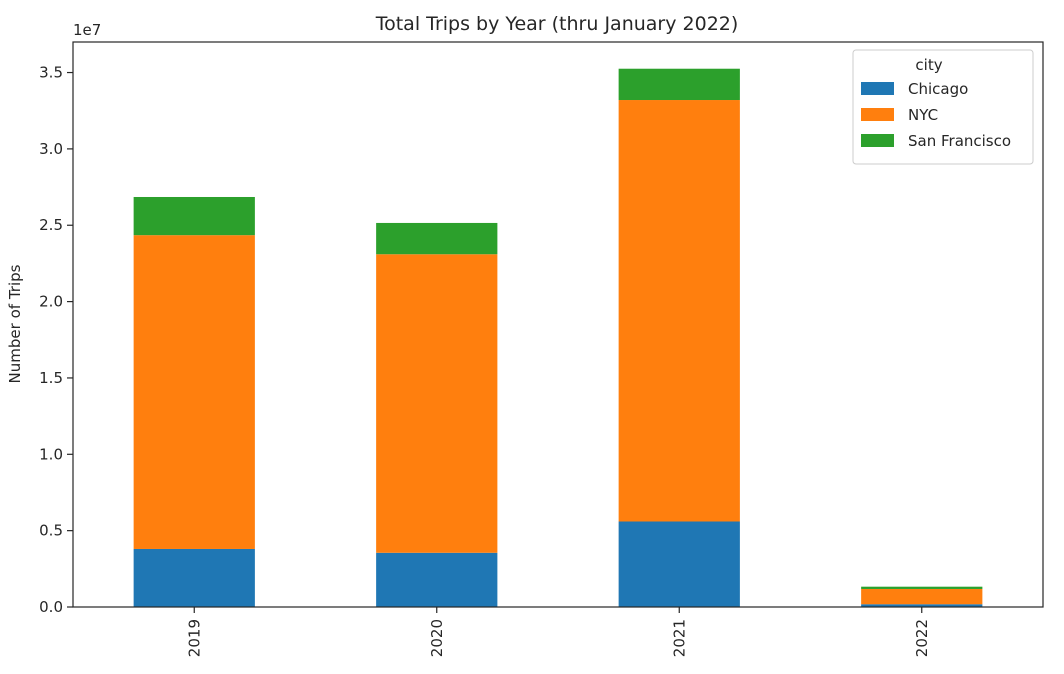  I want to click on bar-nyc-2020, so click(437, 403).